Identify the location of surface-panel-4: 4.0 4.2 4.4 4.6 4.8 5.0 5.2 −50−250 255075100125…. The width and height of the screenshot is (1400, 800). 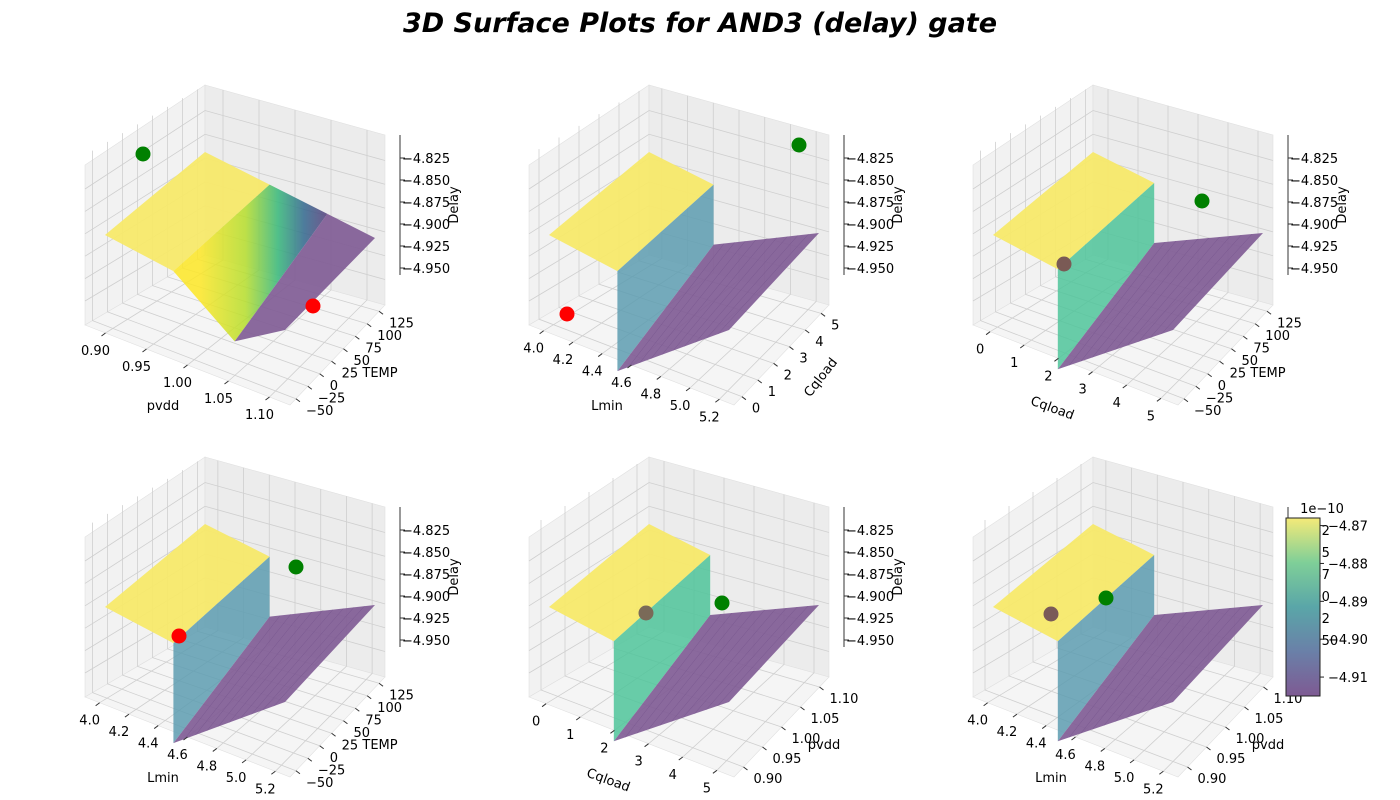
(270, 626).